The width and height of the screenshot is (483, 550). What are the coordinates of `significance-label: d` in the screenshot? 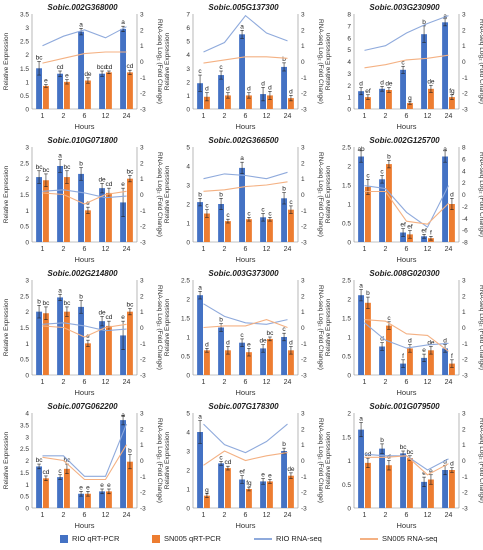 It's located at (382, 339).